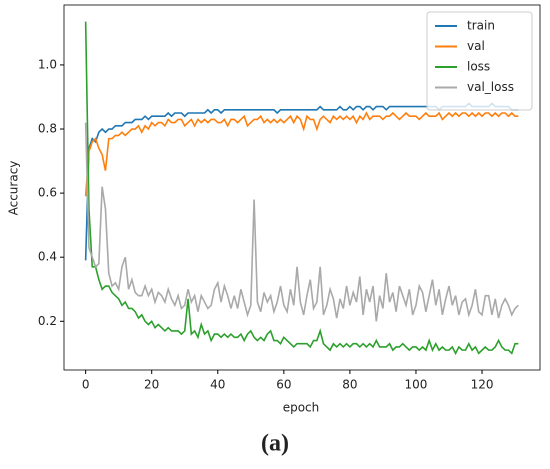  What do you see at coordinates (349, 385) in the screenshot?
I see `x-tick-label: 80` at bounding box center [349, 385].